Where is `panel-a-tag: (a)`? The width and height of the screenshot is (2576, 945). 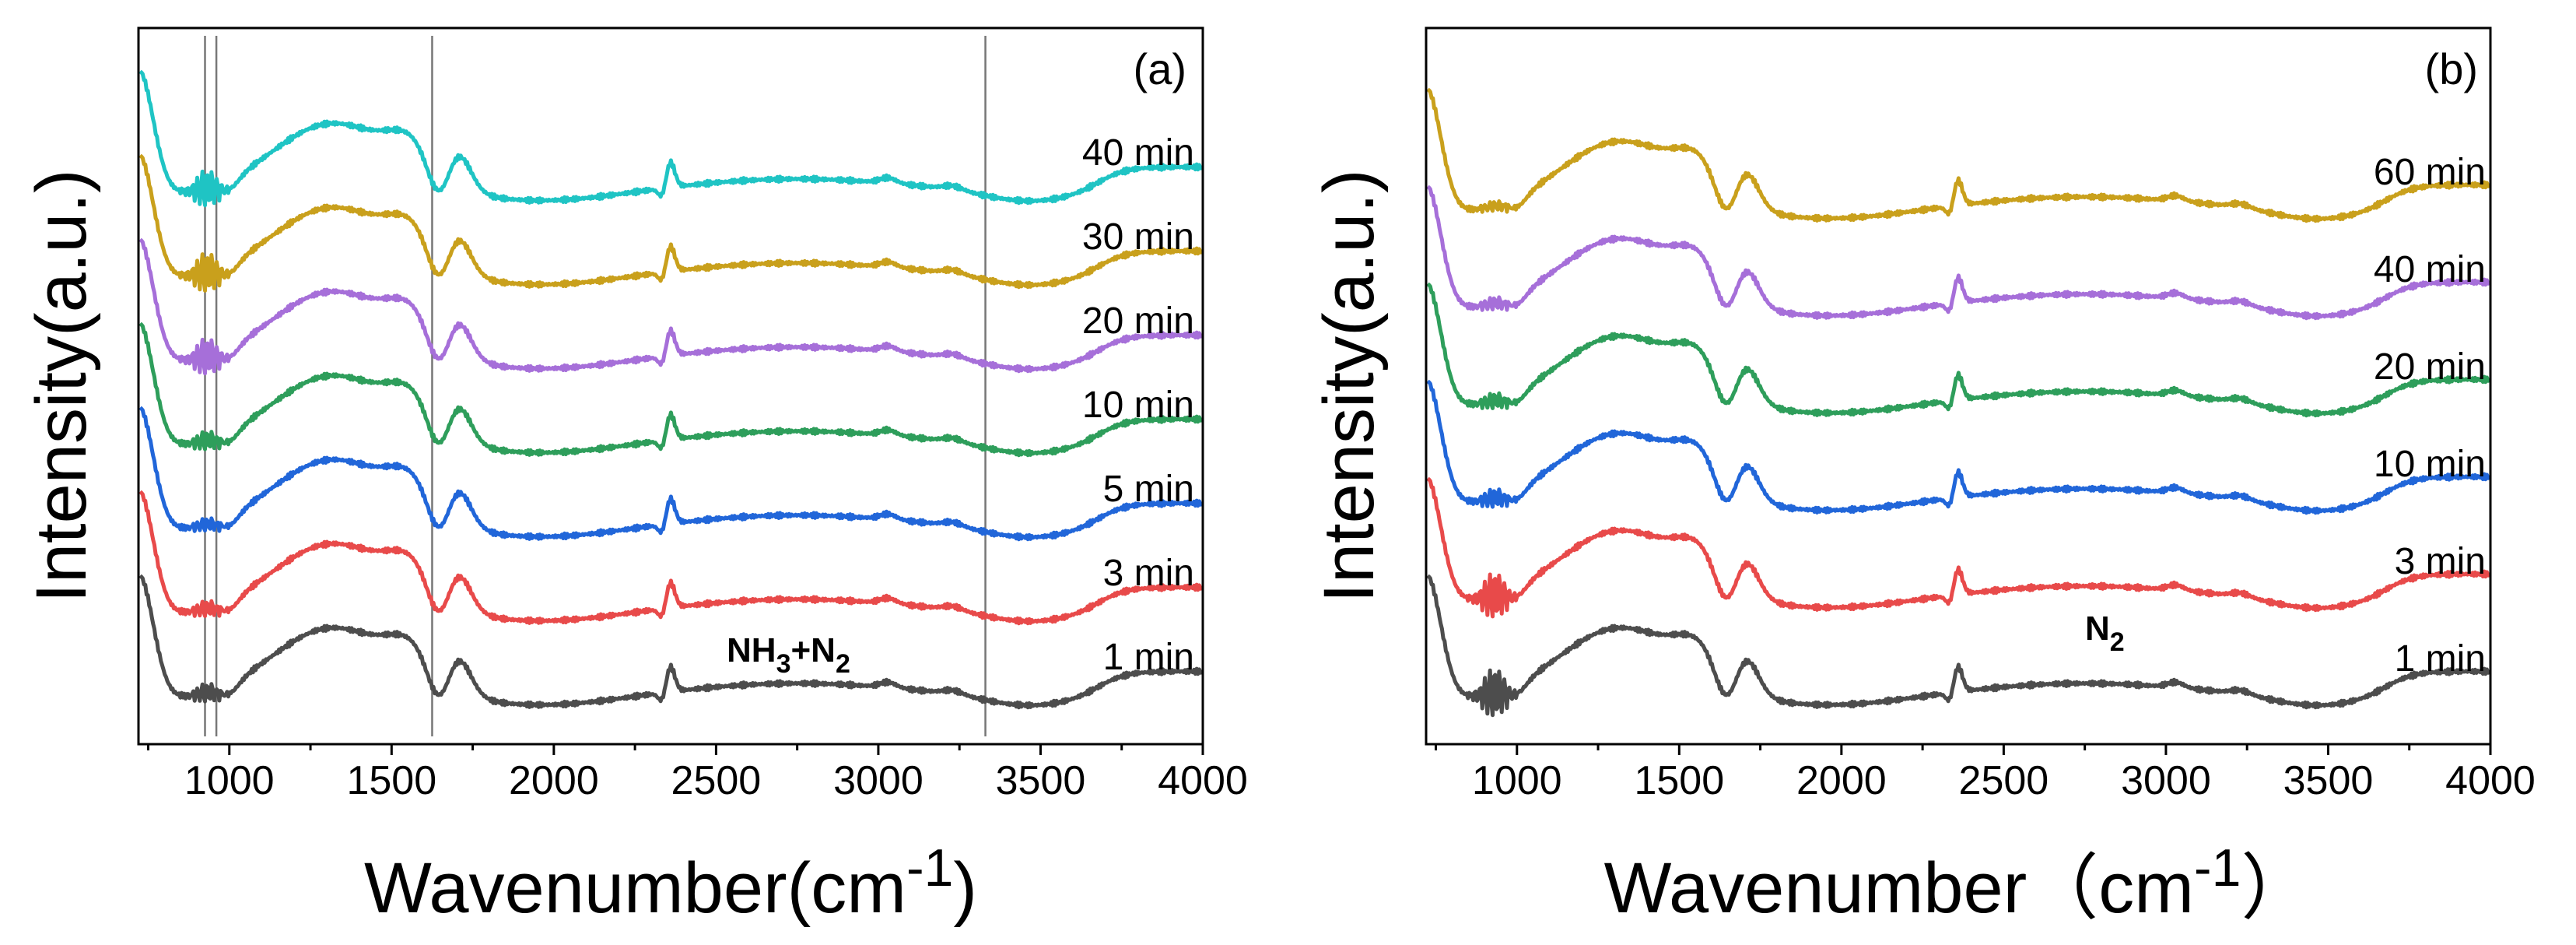 panel-a-tag: (a) is located at coordinates (1160, 68).